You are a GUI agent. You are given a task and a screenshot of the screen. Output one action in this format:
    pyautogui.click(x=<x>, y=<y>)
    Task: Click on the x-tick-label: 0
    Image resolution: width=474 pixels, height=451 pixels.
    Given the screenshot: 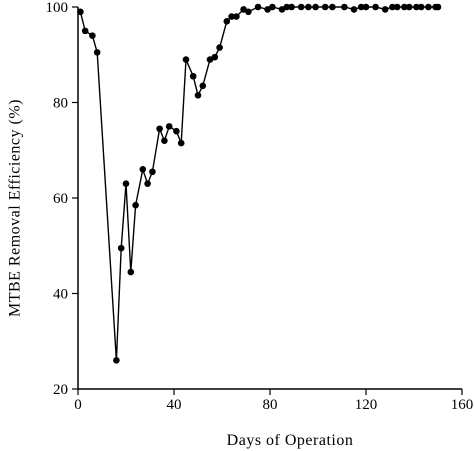 What is the action you would take?
    pyautogui.click(x=78, y=405)
    